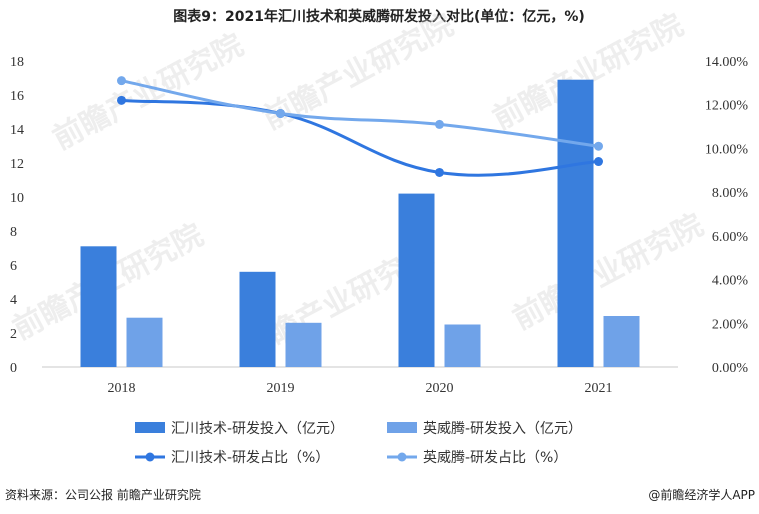 Image resolution: width=759 pixels, height=514 pixels. I want to click on x-tick-label: 2019, so click(281, 388).